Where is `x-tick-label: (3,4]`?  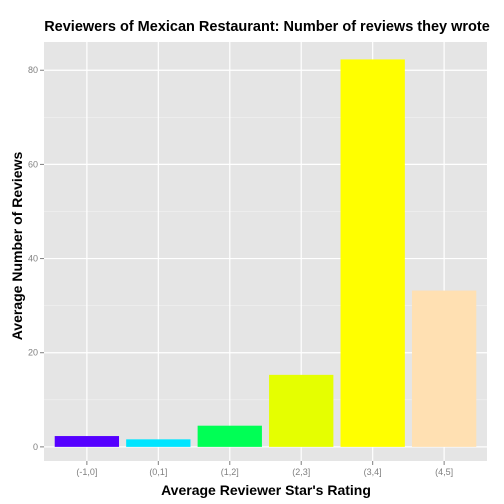 x-tick-label: (3,4] is located at coordinates (373, 472).